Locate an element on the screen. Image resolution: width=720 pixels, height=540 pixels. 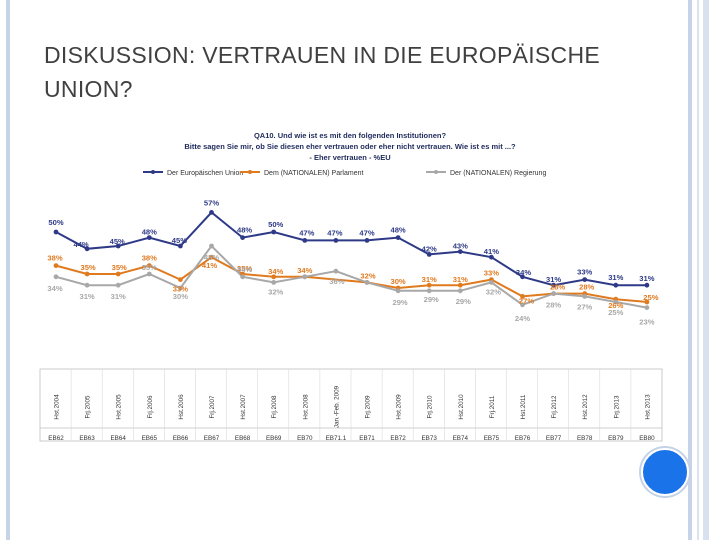
slide-frame-right is located at coordinates (690, 270).